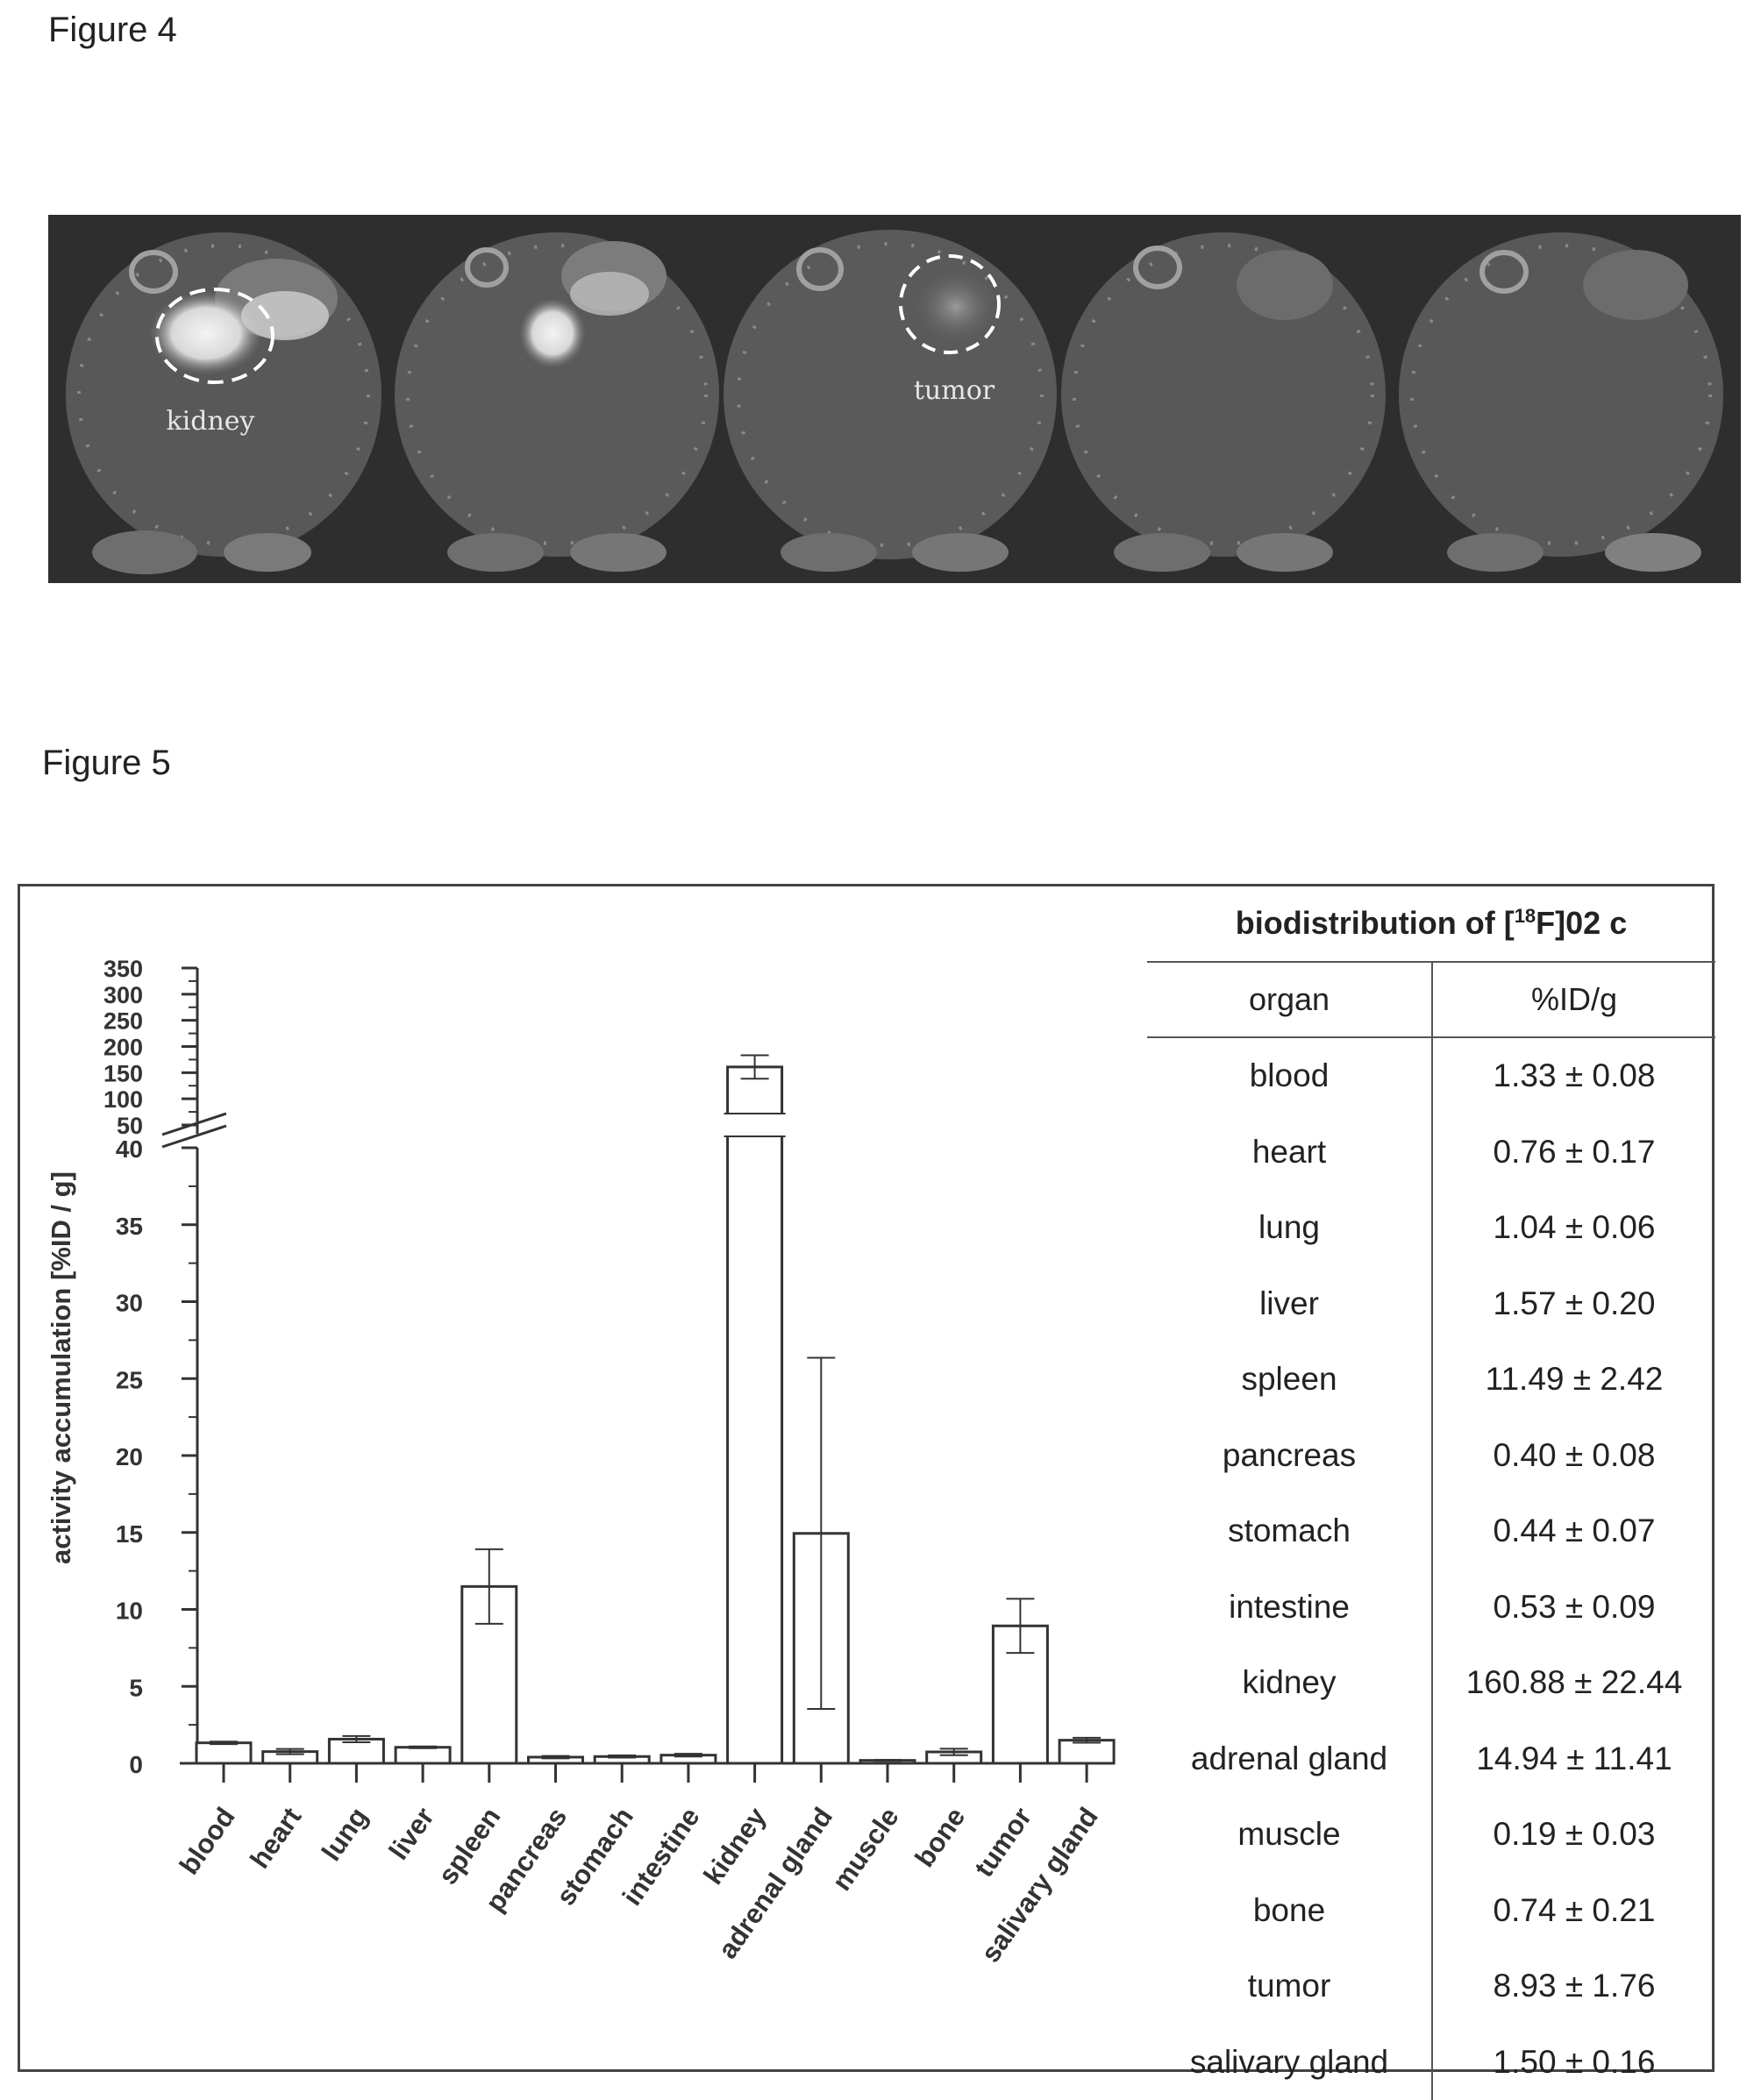 The height and width of the screenshot is (2100, 1761). What do you see at coordinates (1289, 999) in the screenshot?
I see `column-header-organ: organ` at bounding box center [1289, 999].